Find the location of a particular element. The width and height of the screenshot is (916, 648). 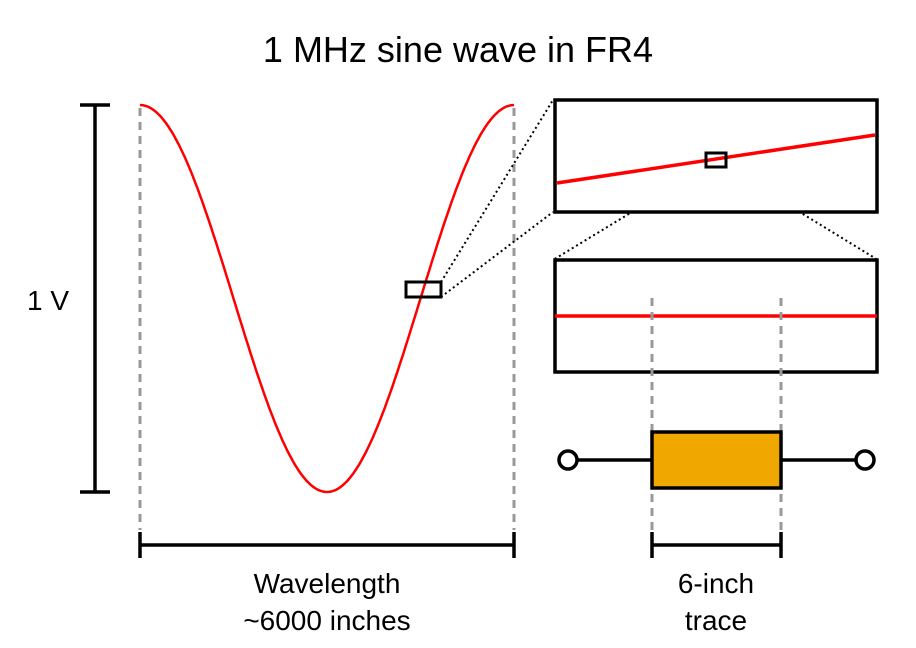

trace-bracket is located at coordinates (716, 545).